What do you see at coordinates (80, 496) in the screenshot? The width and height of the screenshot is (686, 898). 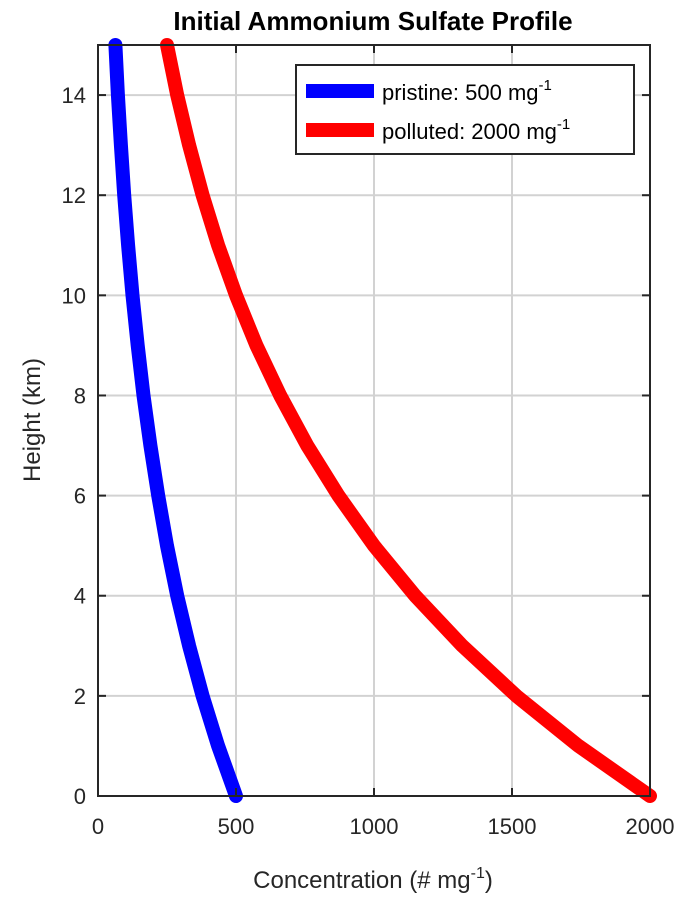 I see `y-tick-label: 6` at bounding box center [80, 496].